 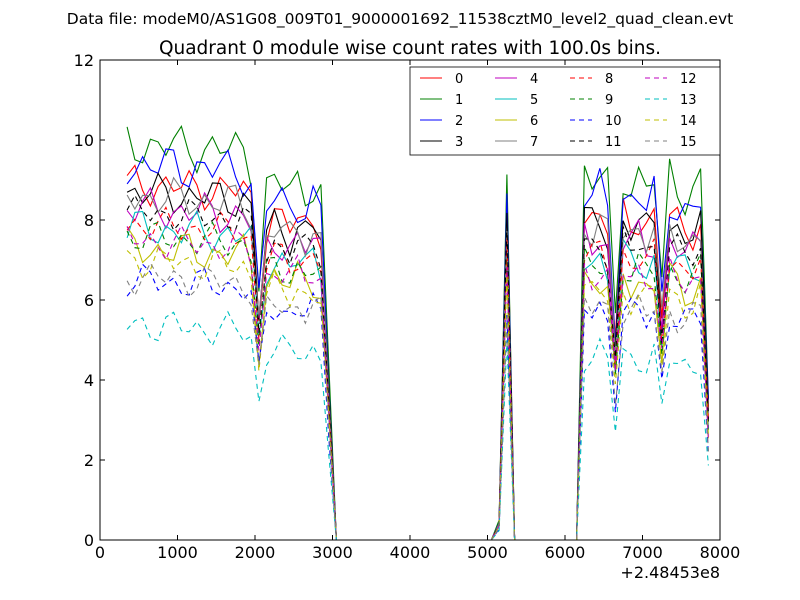 What do you see at coordinates (84, 60) in the screenshot?
I see `y-tick-label: 12` at bounding box center [84, 60].